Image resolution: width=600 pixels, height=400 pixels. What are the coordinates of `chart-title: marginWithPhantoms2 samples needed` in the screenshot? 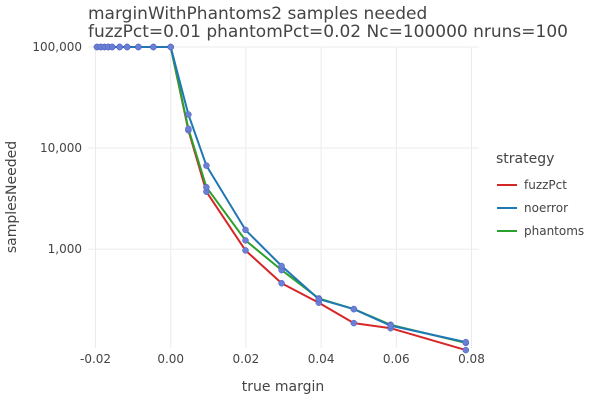 It's located at (257, 14).